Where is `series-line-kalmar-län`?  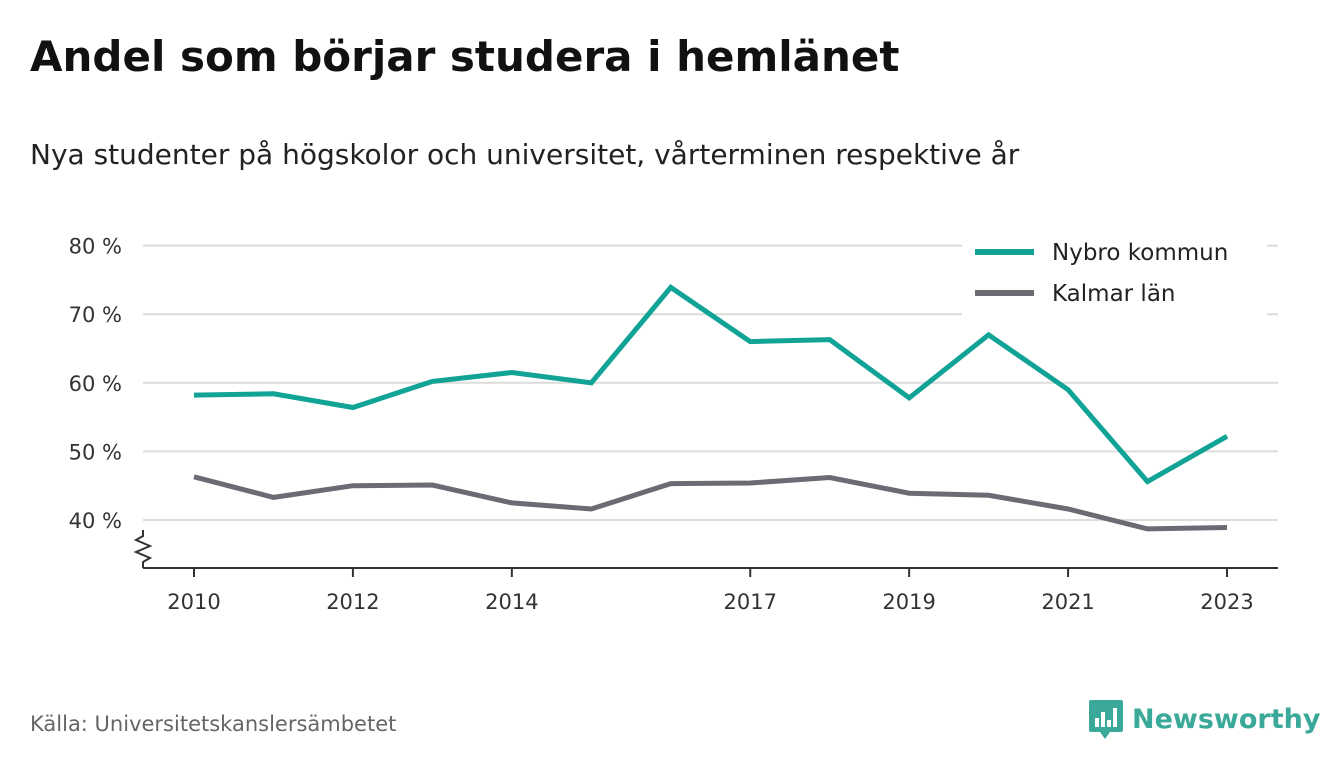 series-line-kalmar-län is located at coordinates (710, 503).